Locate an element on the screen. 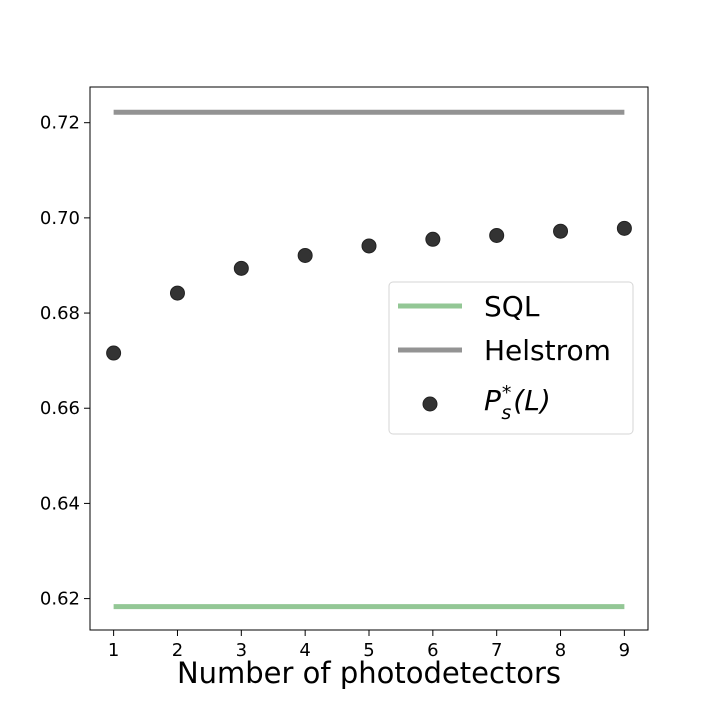 The image size is (720, 720). x-tick-label: 7 is located at coordinates (496, 650).